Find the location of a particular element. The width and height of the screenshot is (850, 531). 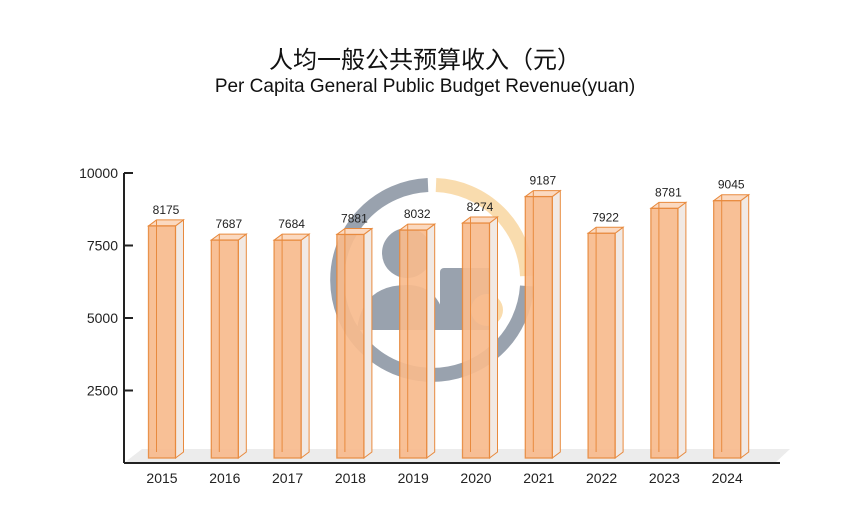

bar-2019 is located at coordinates (417, 341).